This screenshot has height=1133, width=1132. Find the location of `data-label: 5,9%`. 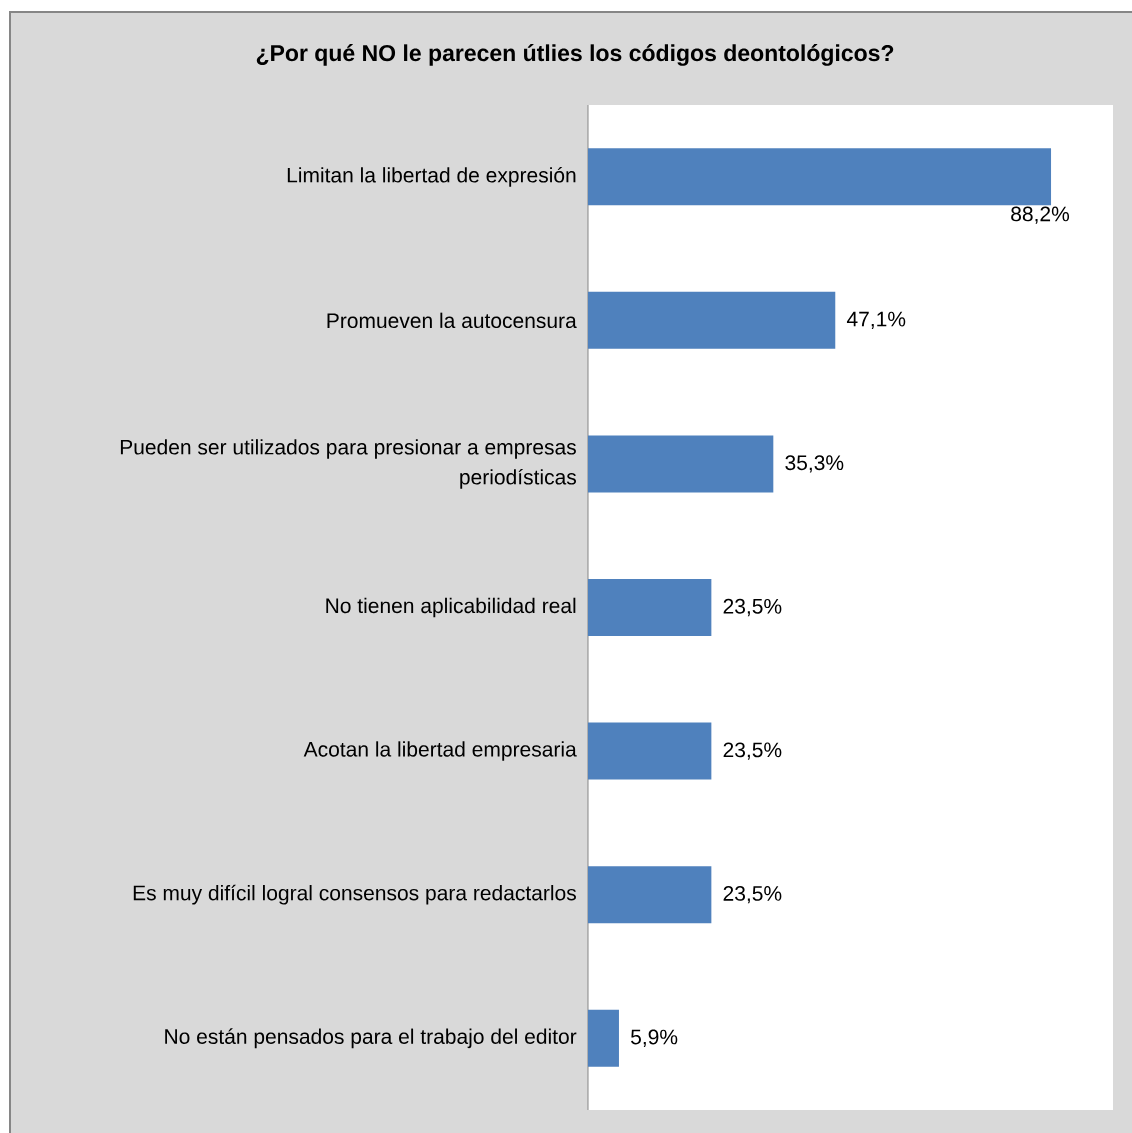

data-label: 5,9% is located at coordinates (654, 1038).